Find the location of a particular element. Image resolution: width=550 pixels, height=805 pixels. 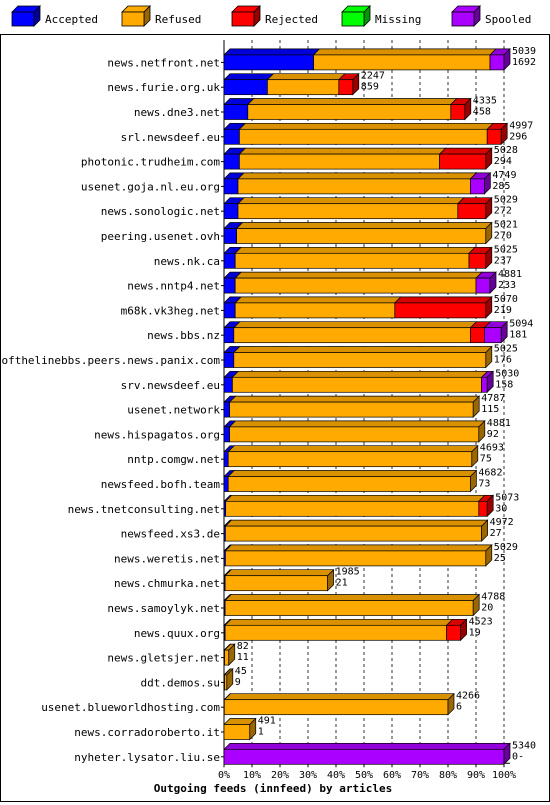

x-tick-label: 80% is located at coordinates (448, 775).